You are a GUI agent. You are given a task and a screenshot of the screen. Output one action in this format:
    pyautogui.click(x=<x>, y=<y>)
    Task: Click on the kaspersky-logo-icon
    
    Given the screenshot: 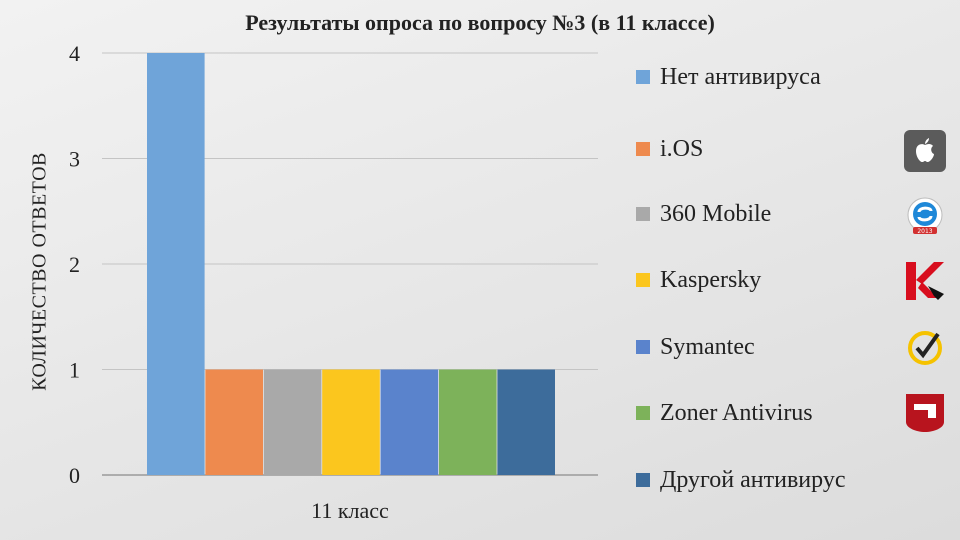 What is the action you would take?
    pyautogui.click(x=925, y=281)
    